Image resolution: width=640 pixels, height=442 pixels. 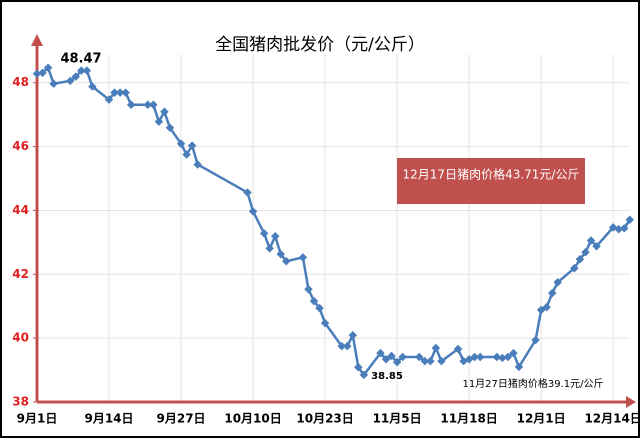 What do you see at coordinates (252, 419) in the screenshot?
I see `x-tick-label: 10月10日` at bounding box center [252, 419].